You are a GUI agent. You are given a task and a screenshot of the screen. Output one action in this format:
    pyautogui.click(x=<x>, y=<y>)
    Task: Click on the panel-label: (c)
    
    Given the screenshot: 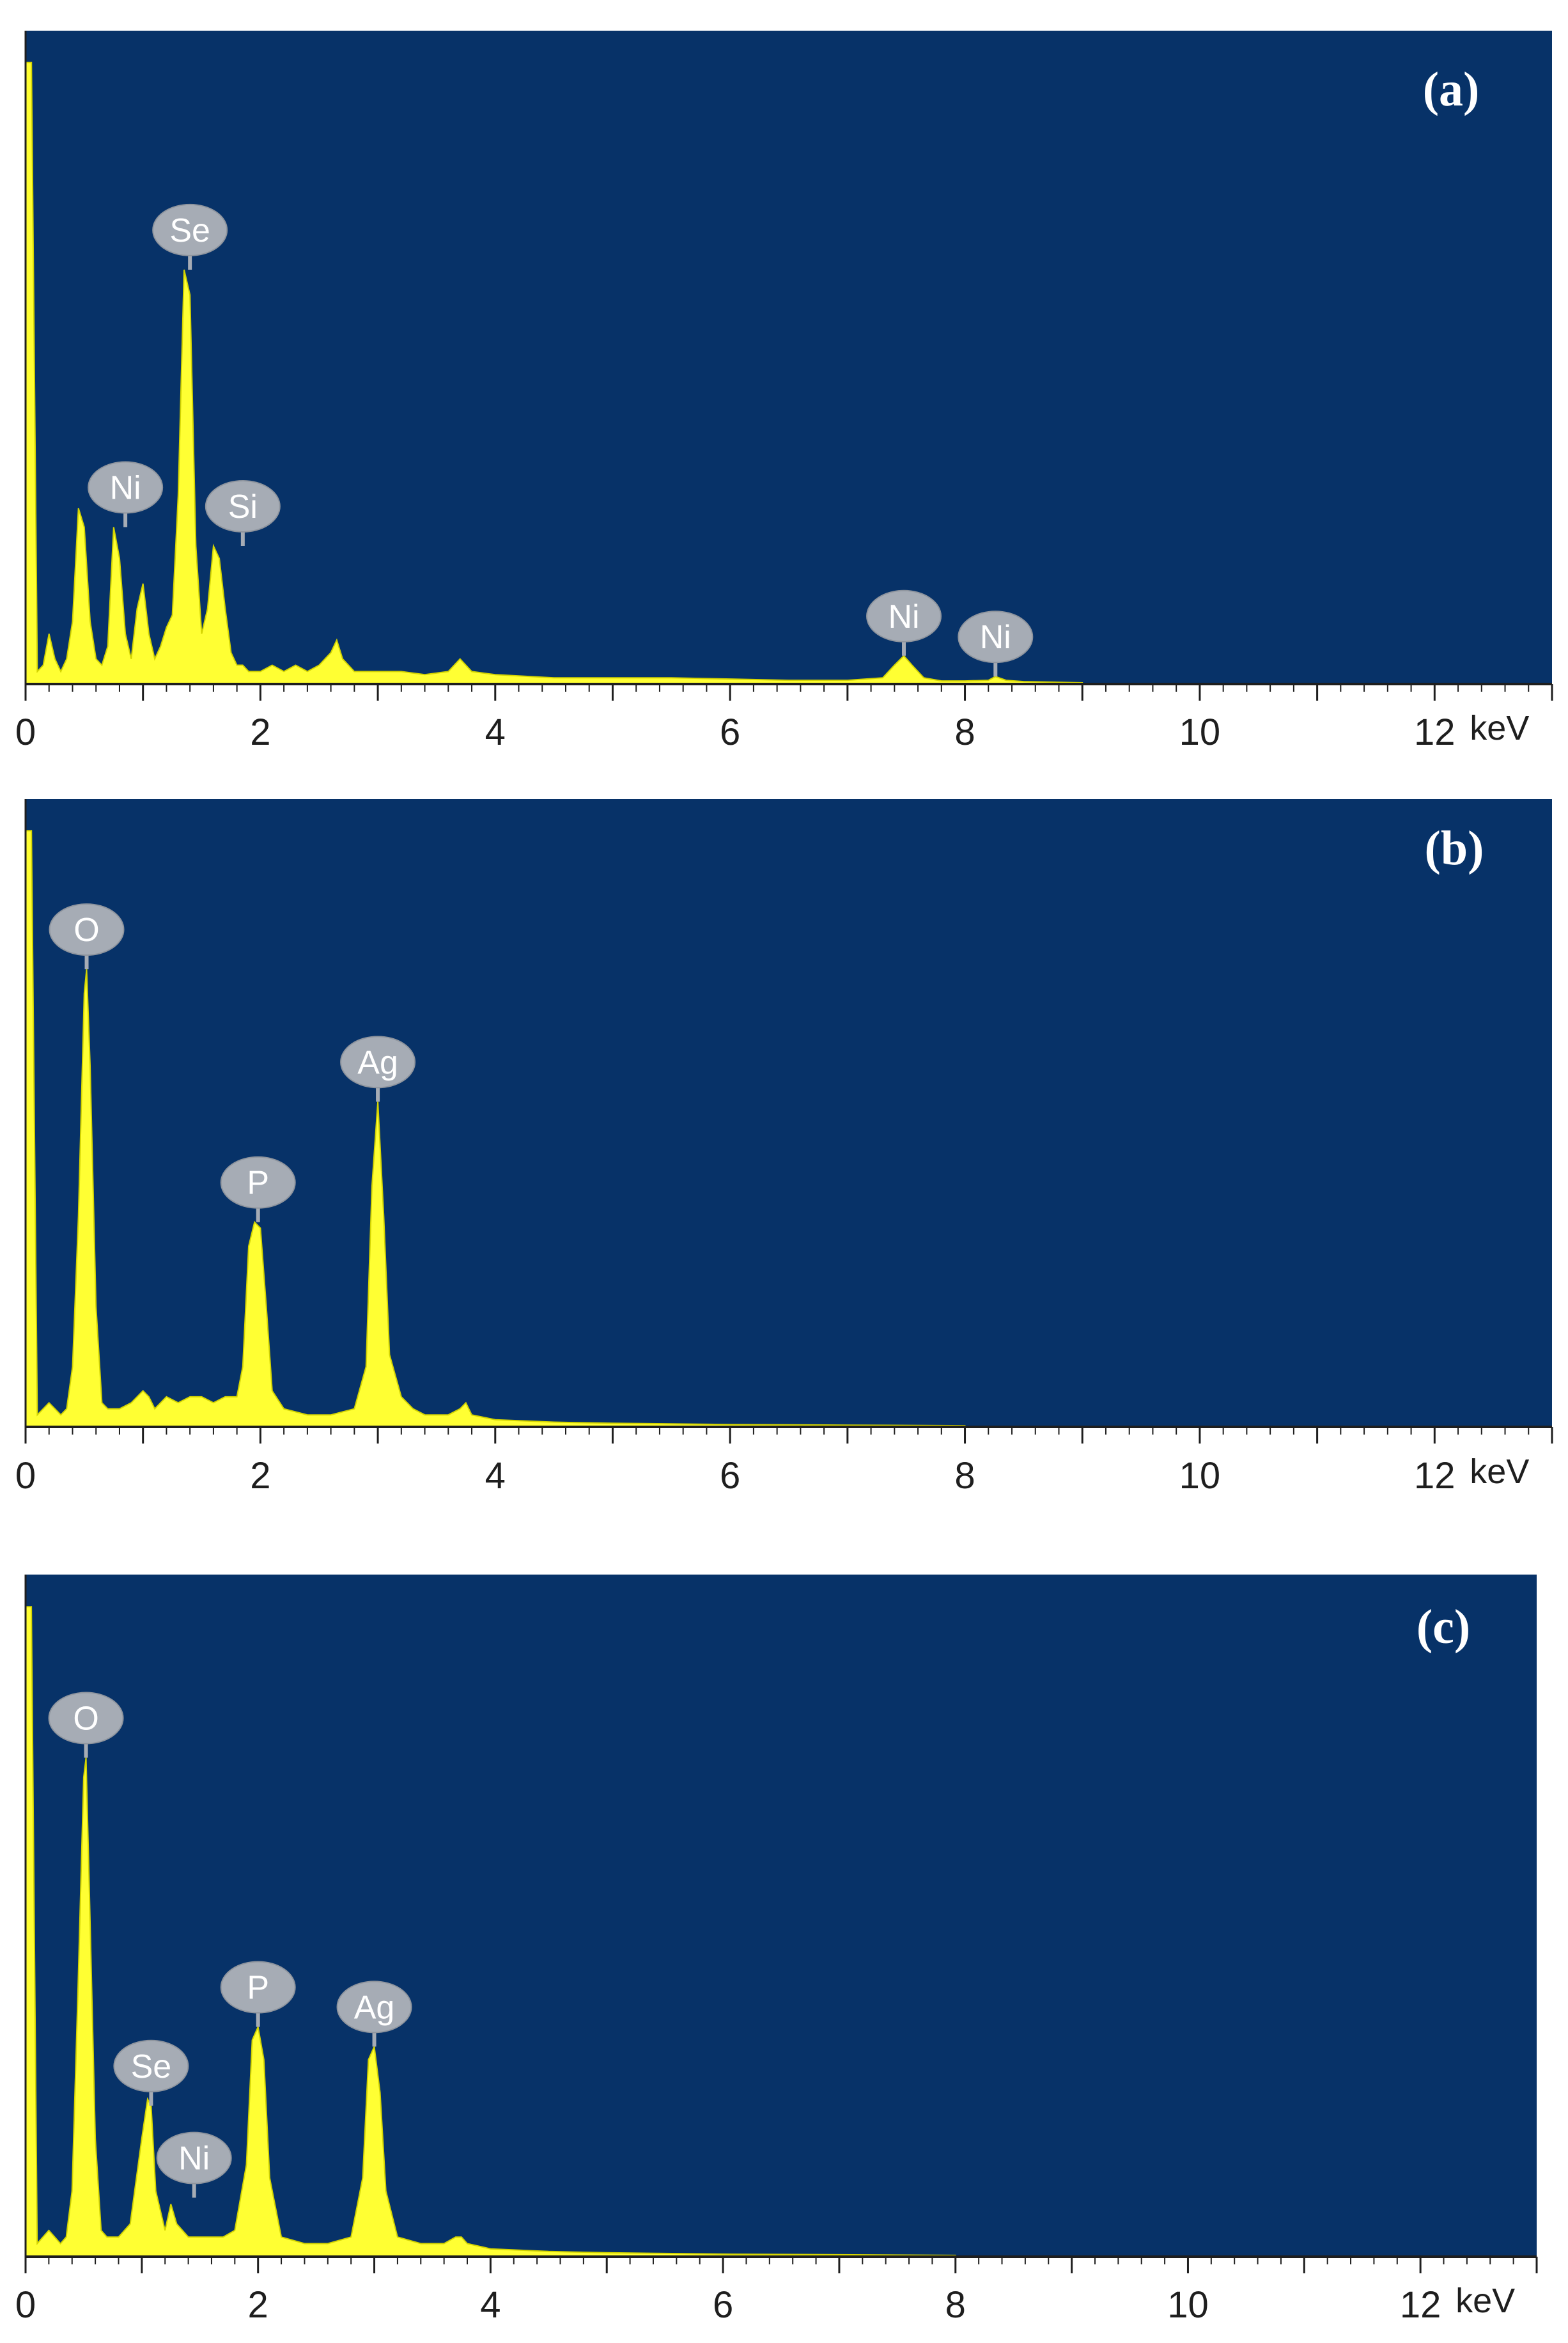 What is the action you would take?
    pyautogui.click(x=1444, y=1627)
    